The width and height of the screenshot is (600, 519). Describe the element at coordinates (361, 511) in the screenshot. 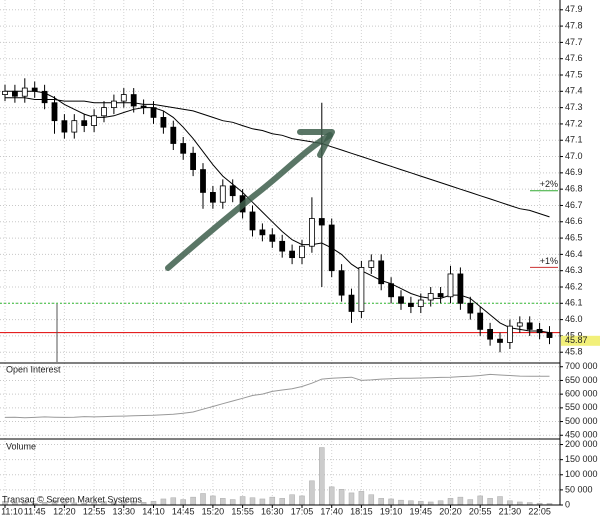

I see `x-tick-label: 18:15` at that location.